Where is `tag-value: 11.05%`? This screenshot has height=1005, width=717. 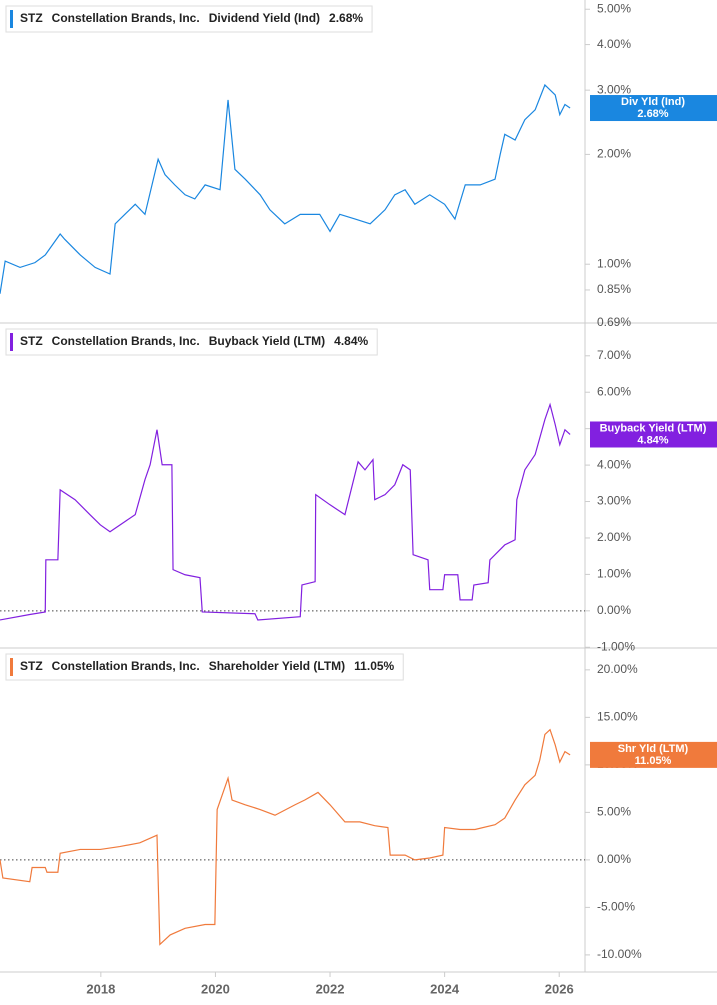
tag-value: 11.05% is located at coordinates (653, 761).